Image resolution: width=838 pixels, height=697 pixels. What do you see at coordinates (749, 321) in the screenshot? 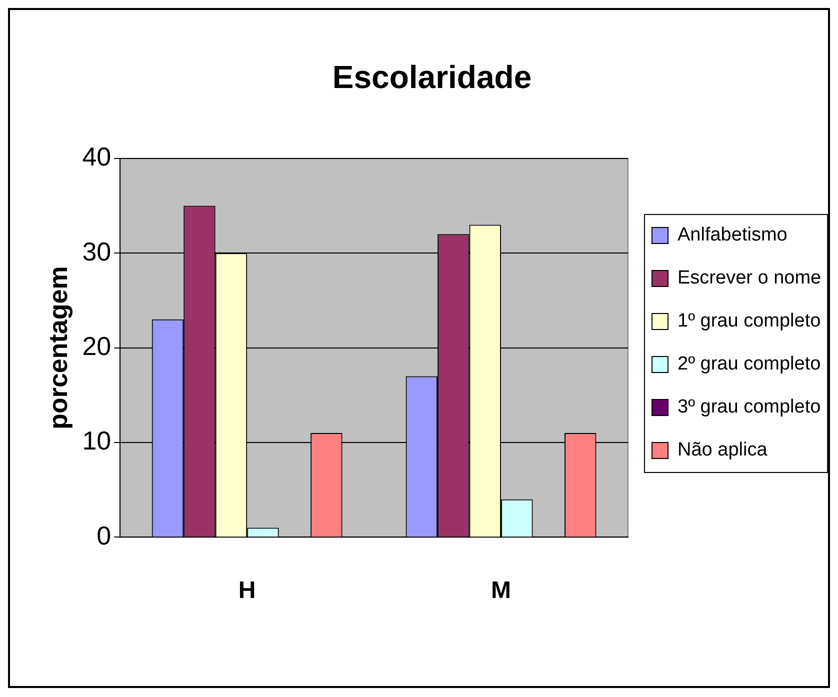
I see `legend-label: 1º grau completo` at bounding box center [749, 321].